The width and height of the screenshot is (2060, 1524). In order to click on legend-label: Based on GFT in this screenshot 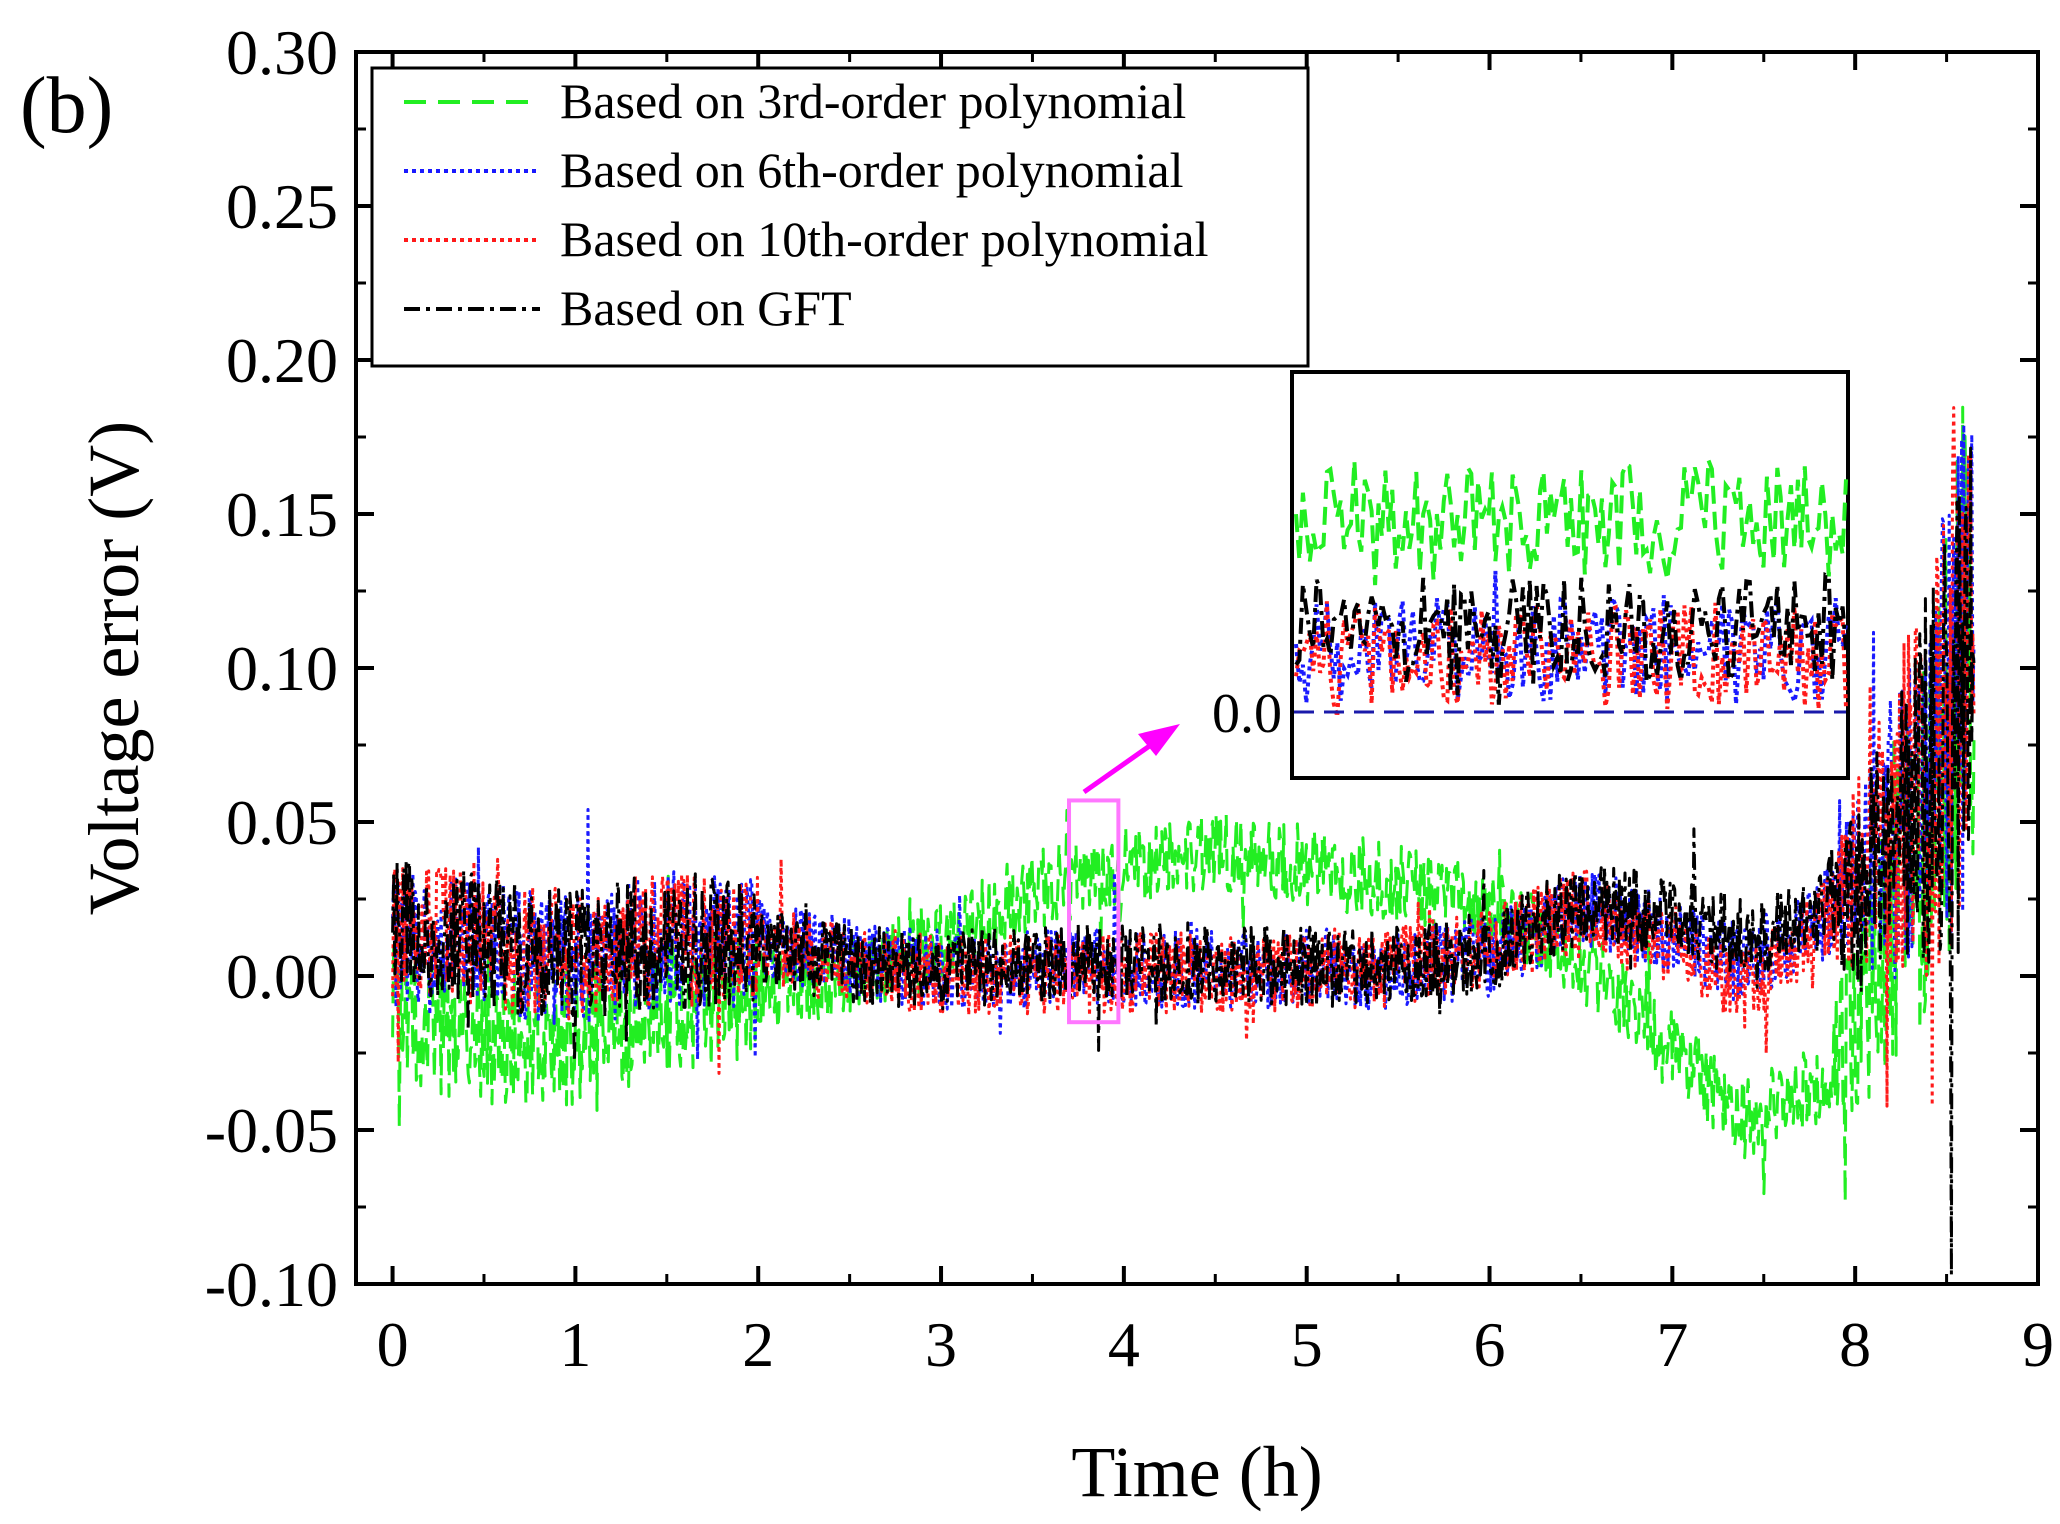, I will do `click(706, 308)`.